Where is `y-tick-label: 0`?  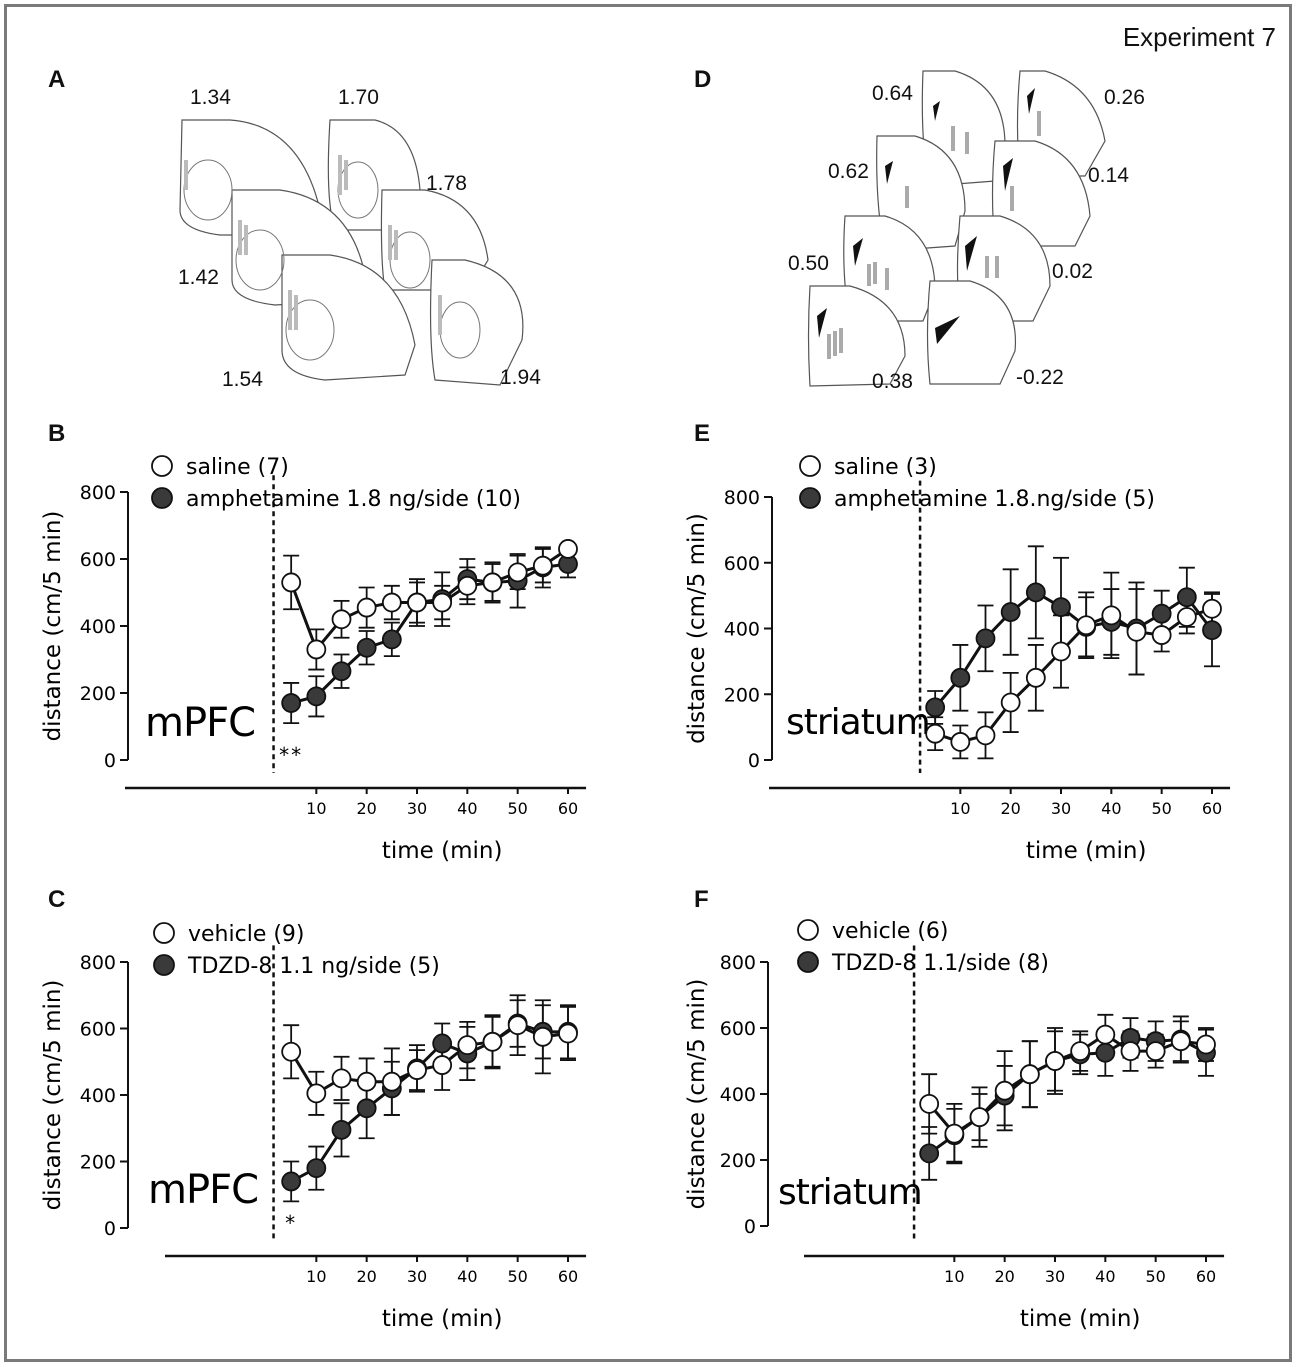
y-tick-label: 0 is located at coordinates (110, 761).